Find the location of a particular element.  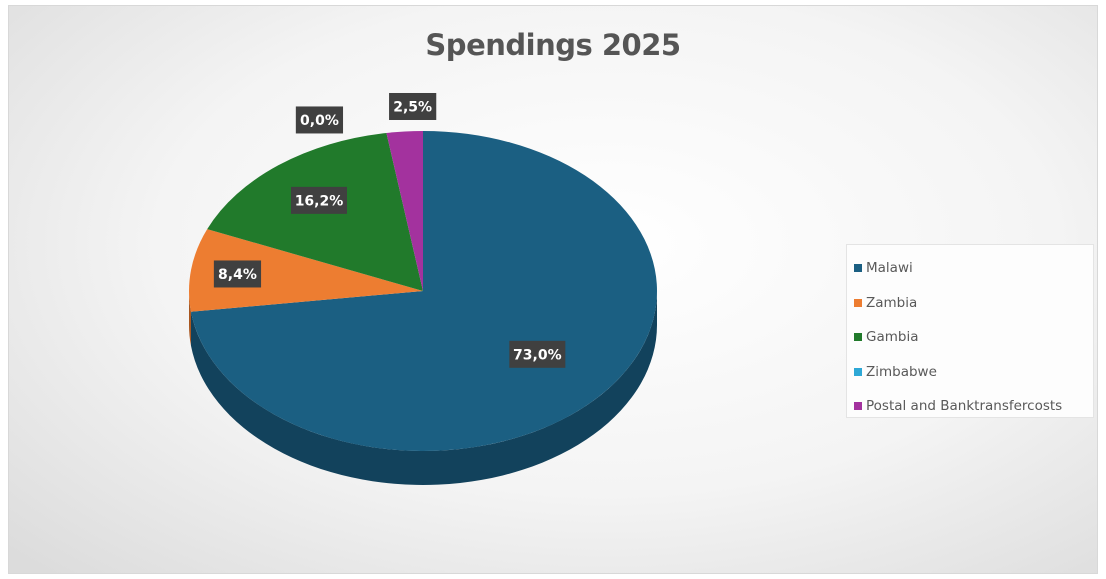

pie-sides is located at coordinates (423, 388).